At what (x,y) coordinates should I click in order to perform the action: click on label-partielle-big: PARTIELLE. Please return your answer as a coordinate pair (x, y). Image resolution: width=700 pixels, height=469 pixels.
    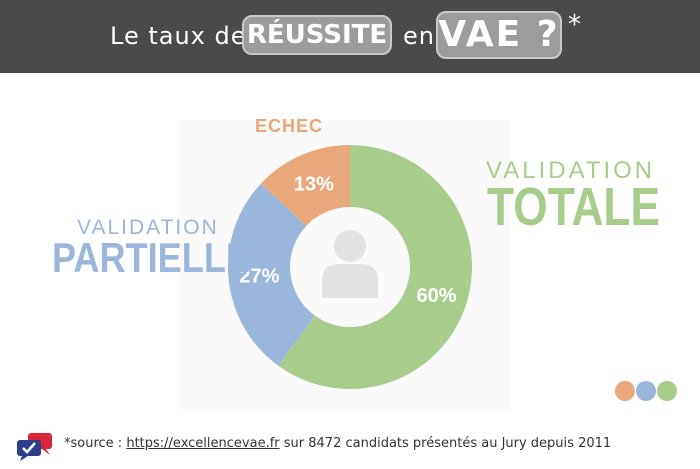
    Looking at the image, I should click on (151, 257).